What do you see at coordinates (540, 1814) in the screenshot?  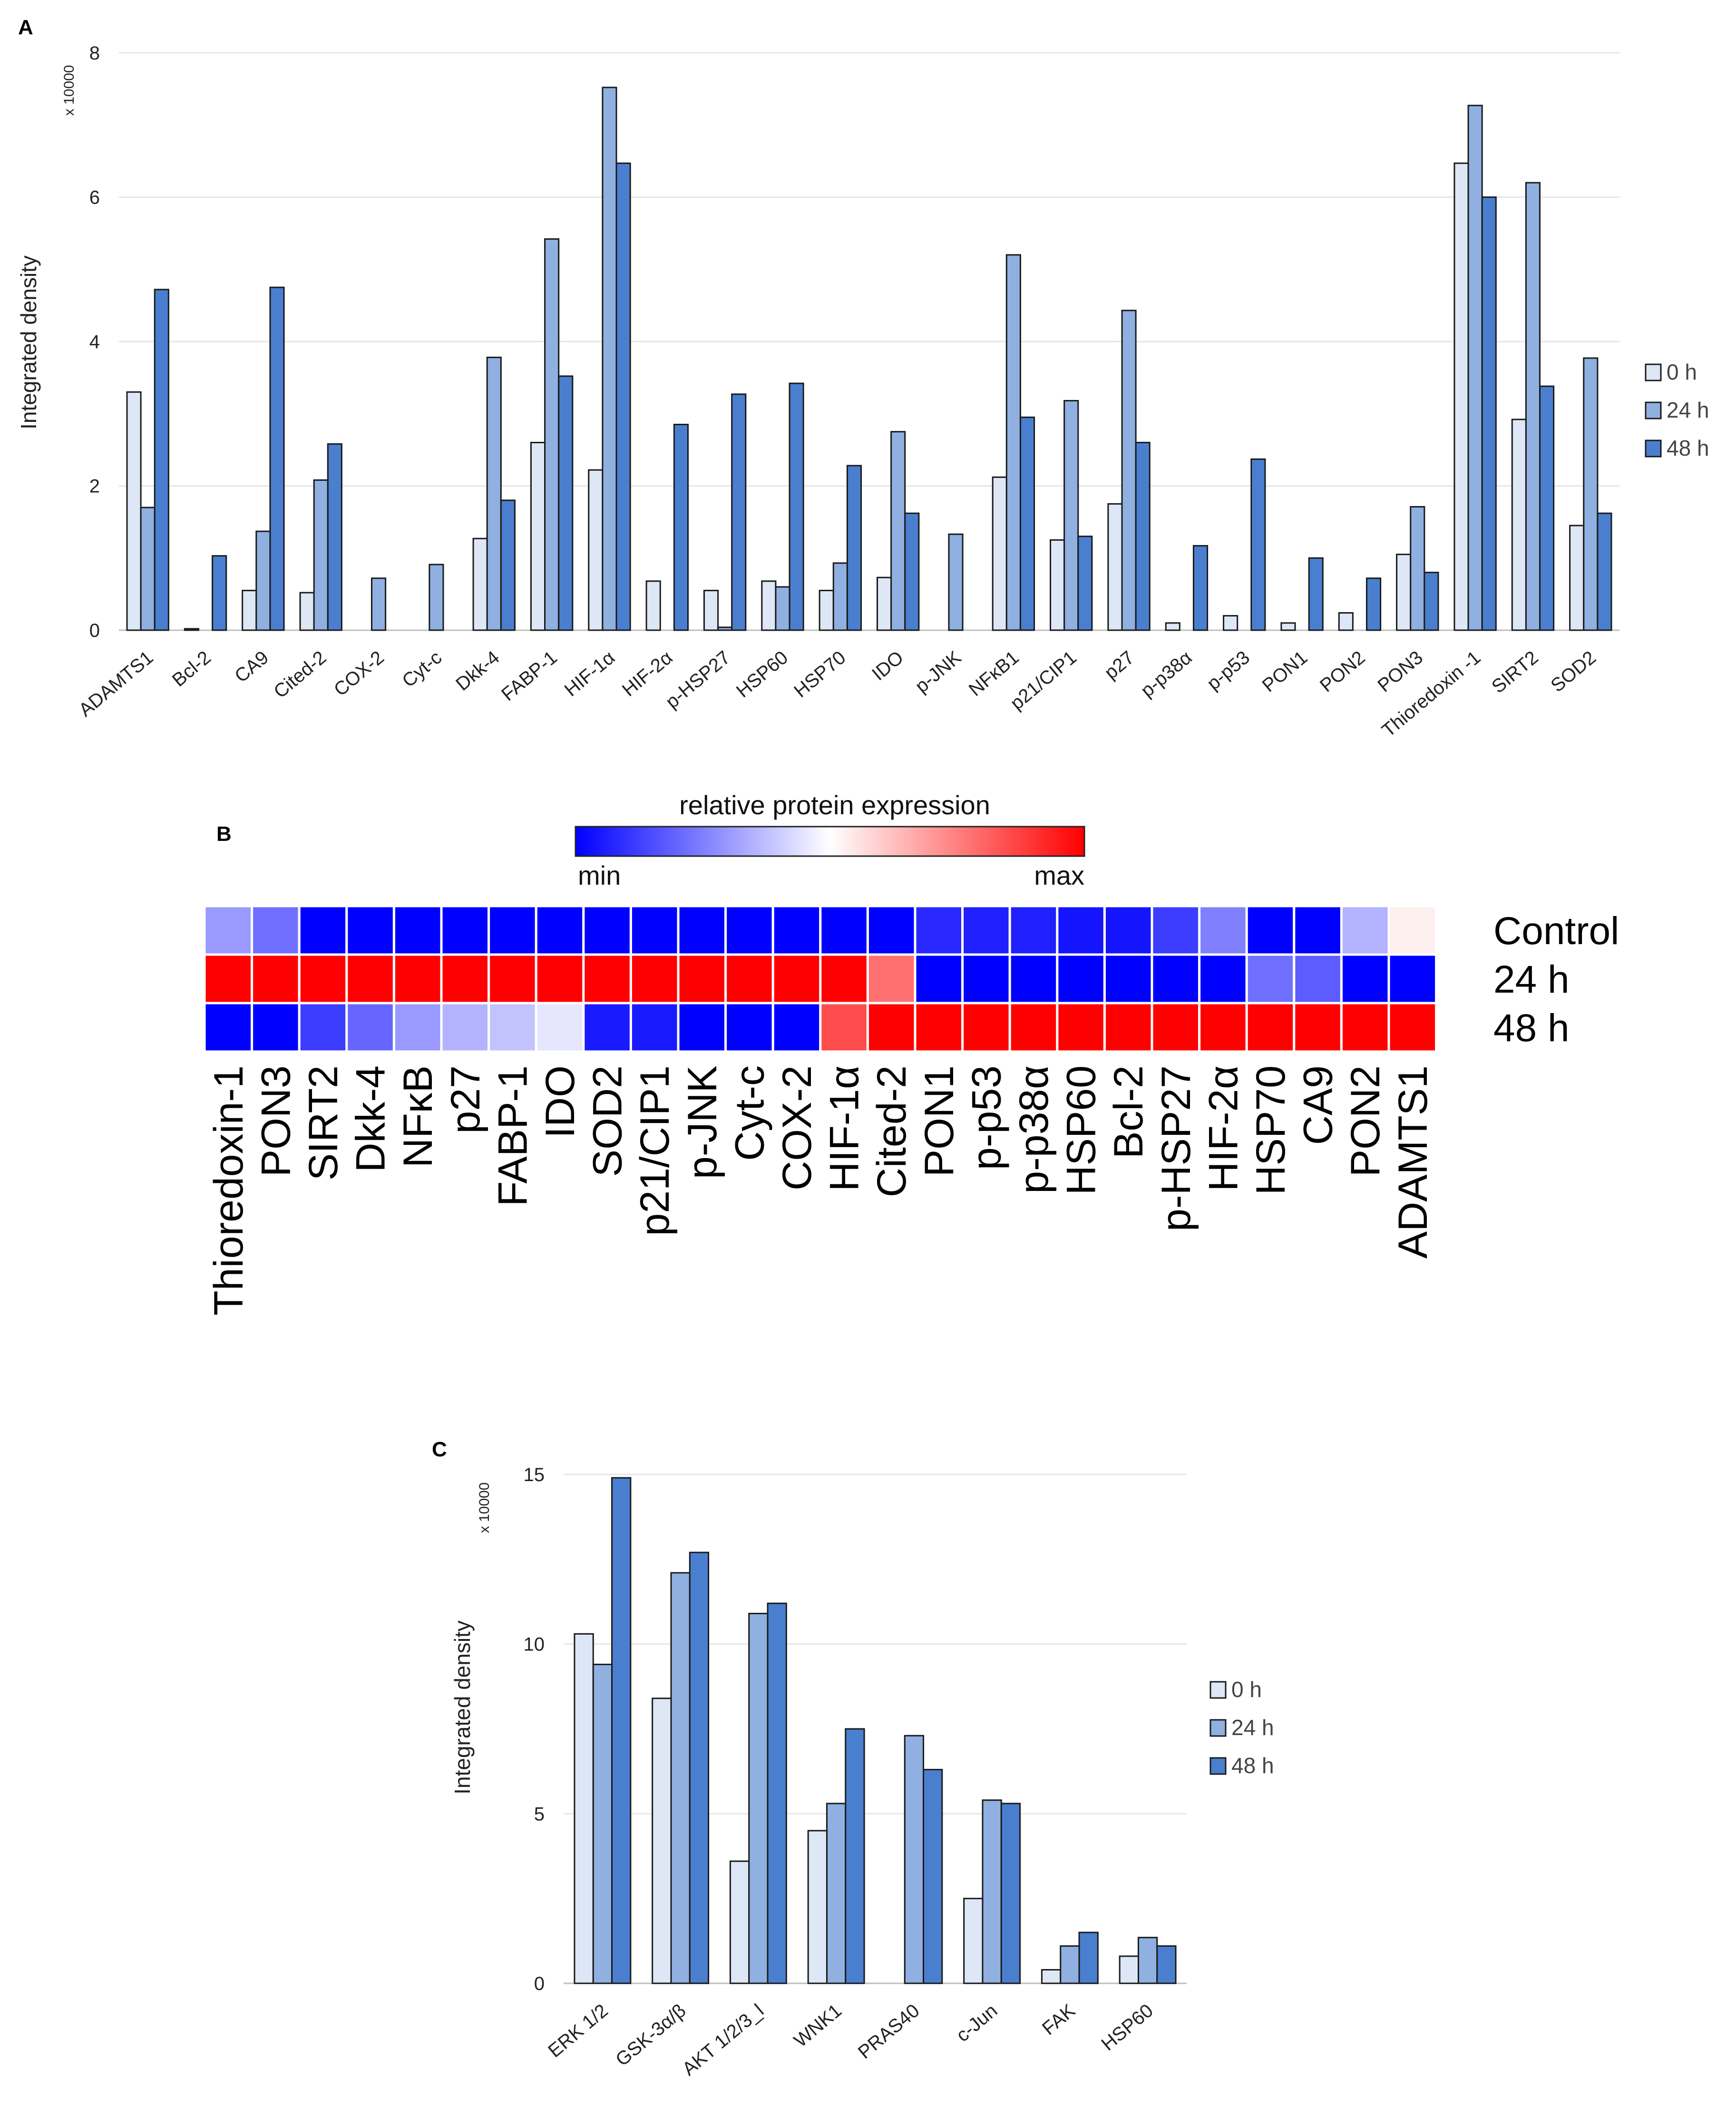 I see `chart-c-ytick-label: 5` at bounding box center [540, 1814].